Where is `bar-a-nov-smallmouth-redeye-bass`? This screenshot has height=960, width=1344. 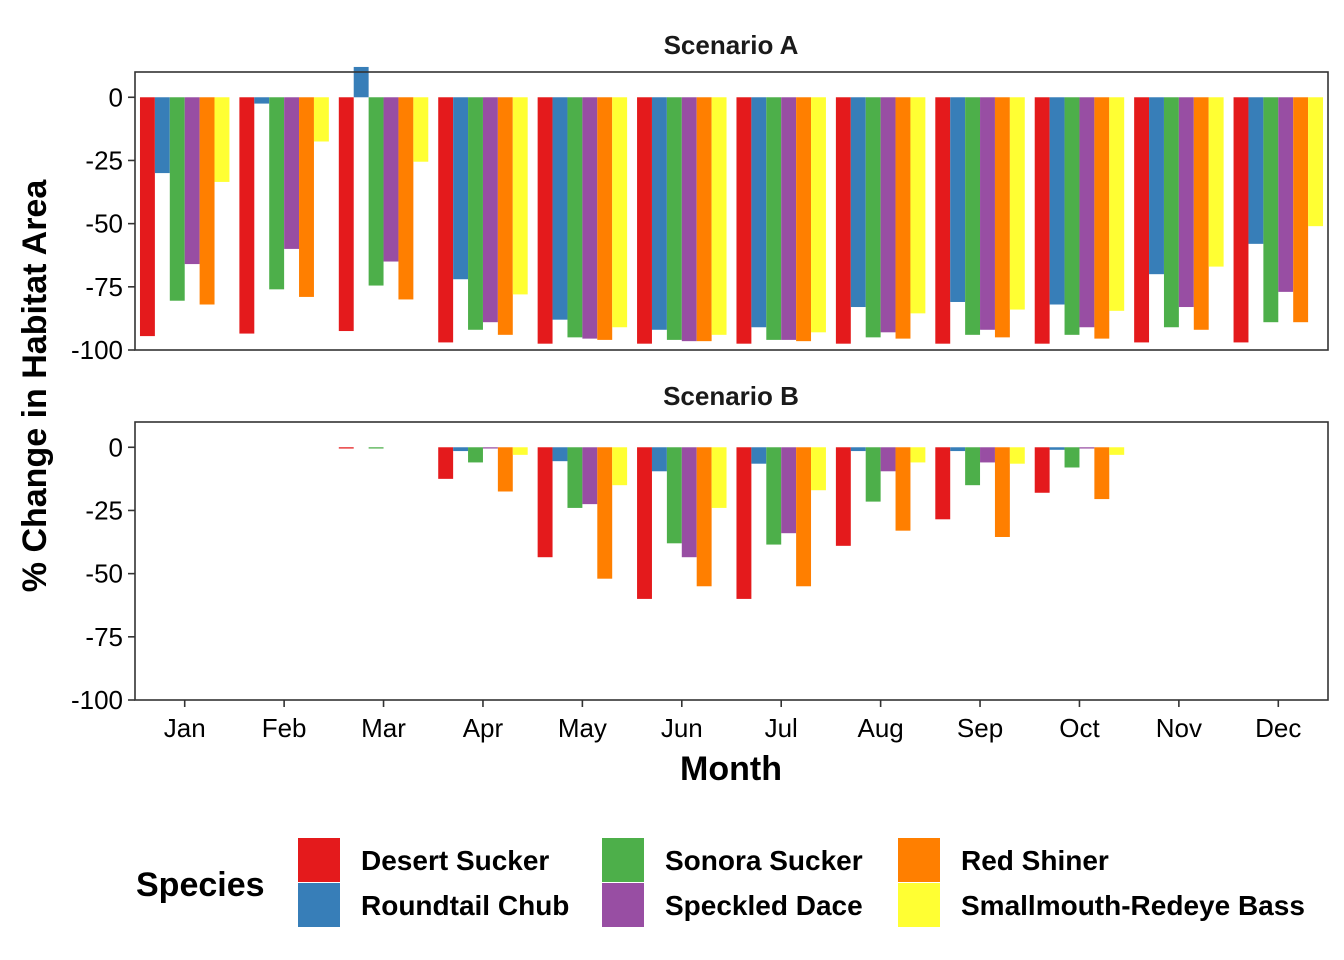 bar-a-nov-smallmouth-redeye-bass is located at coordinates (1216, 182).